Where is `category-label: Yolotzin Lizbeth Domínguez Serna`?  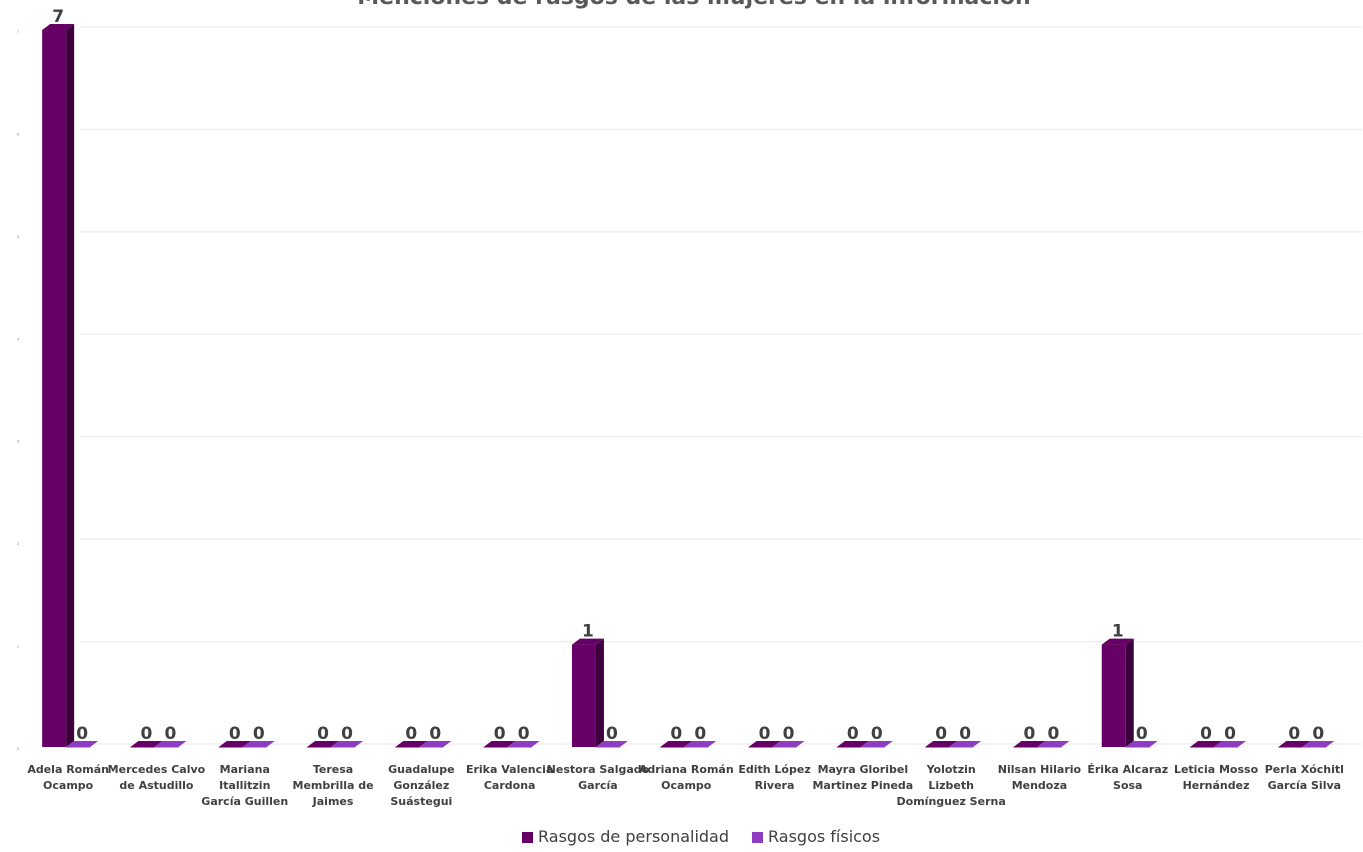
category-label: Yolotzin Lizbeth Domínguez Serna is located at coordinates (951, 785).